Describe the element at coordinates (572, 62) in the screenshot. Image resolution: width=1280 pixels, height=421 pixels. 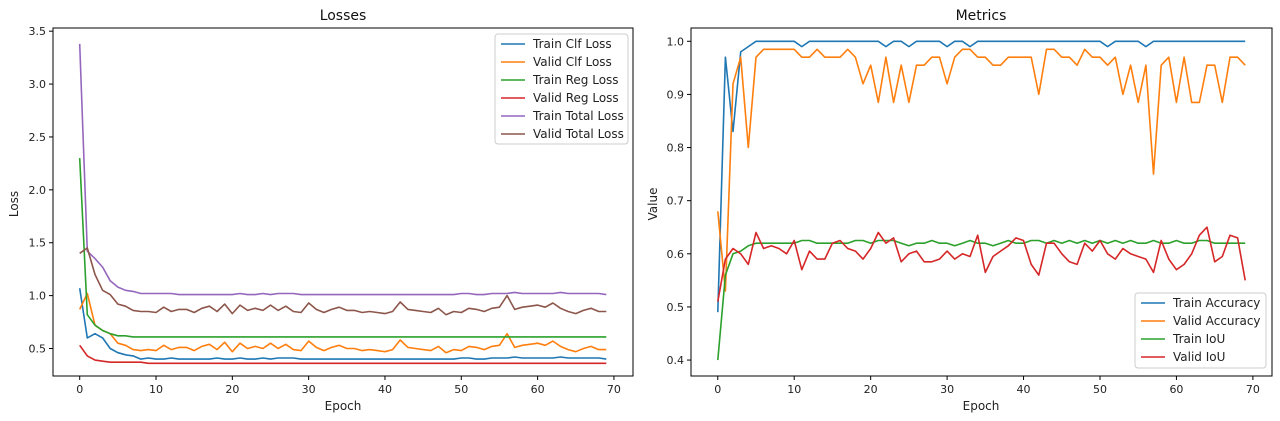
I see `legend-entry: Valid Clf Loss` at that location.